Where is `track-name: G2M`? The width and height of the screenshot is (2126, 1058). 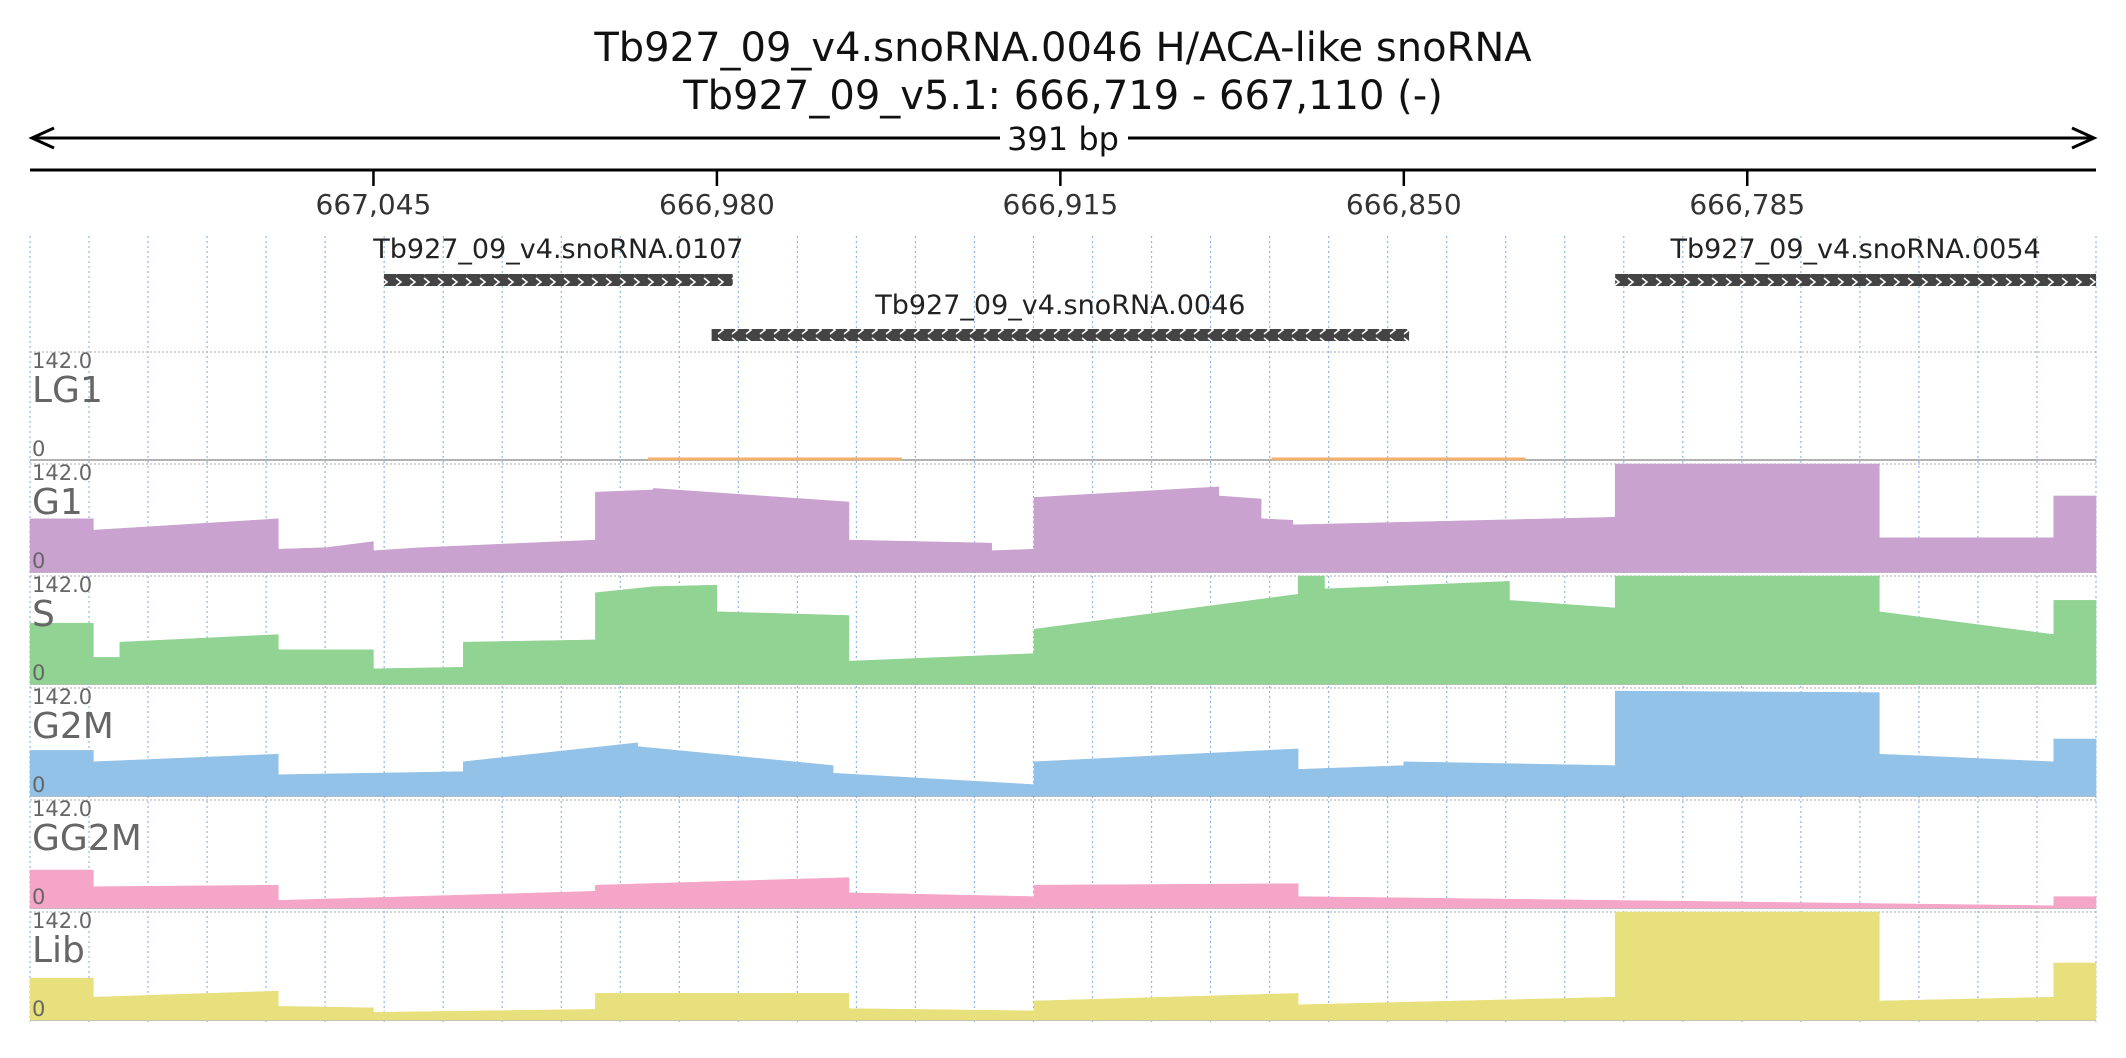
track-name: G2M is located at coordinates (73, 726).